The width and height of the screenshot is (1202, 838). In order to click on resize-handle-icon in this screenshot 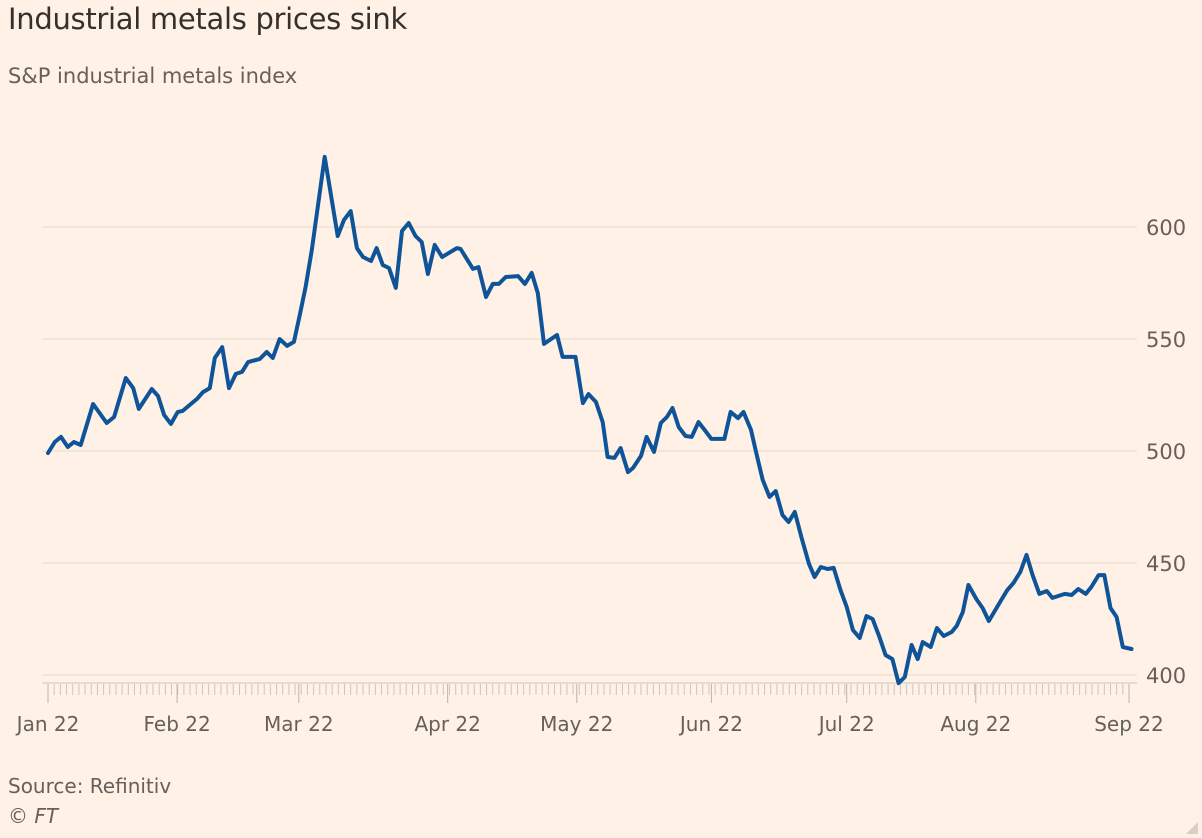, I will do `click(1192, 828)`.